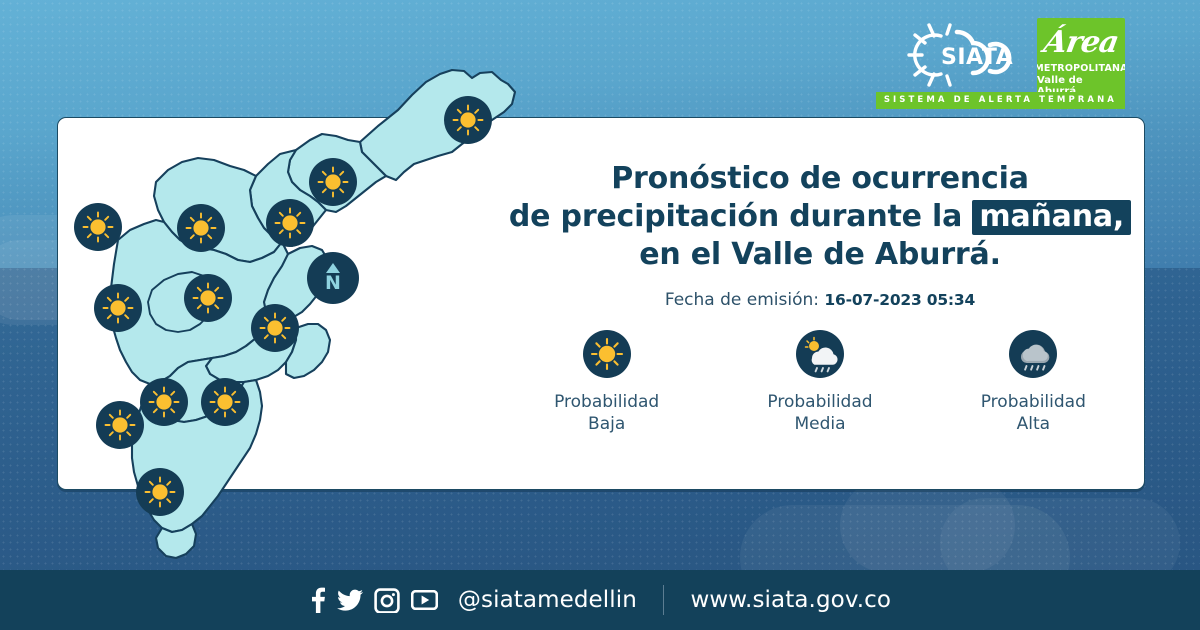 The width and height of the screenshot is (1200, 630). I want to click on legend-label-line2: Baja, so click(607, 424).